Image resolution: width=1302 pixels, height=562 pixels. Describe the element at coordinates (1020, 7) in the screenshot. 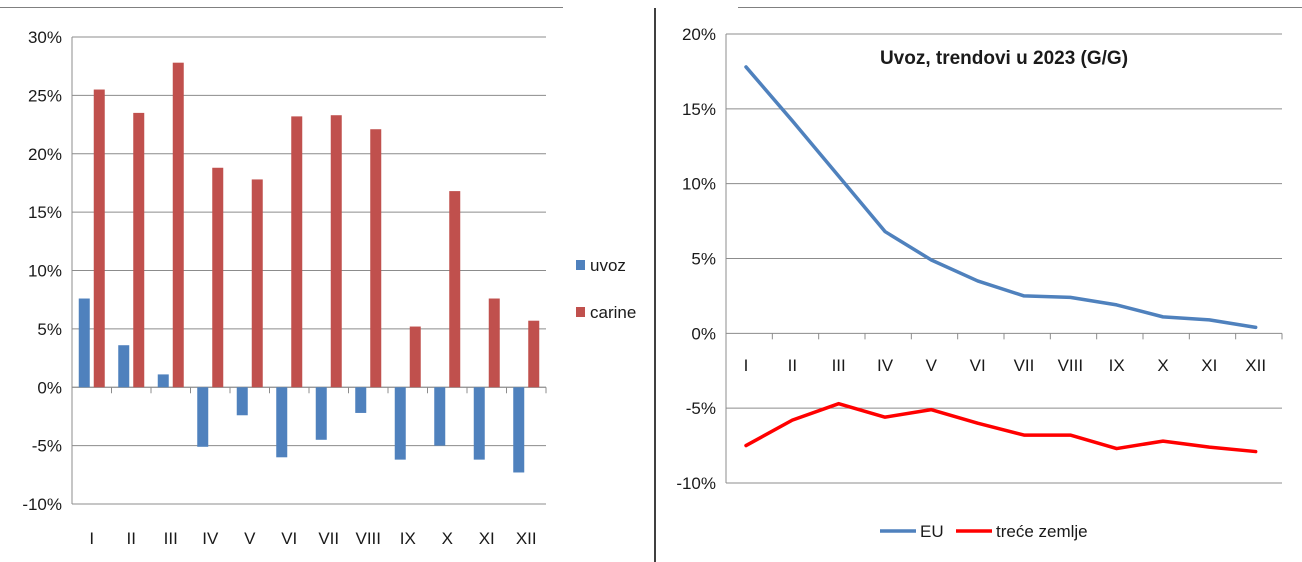

I see `right-panel-top-border` at that location.